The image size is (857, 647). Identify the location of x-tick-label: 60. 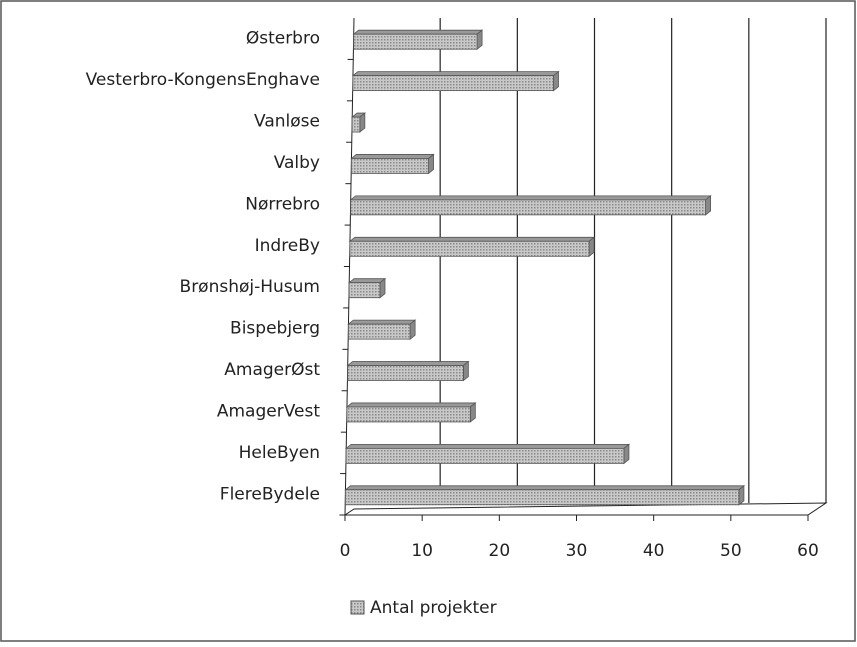
(808, 551).